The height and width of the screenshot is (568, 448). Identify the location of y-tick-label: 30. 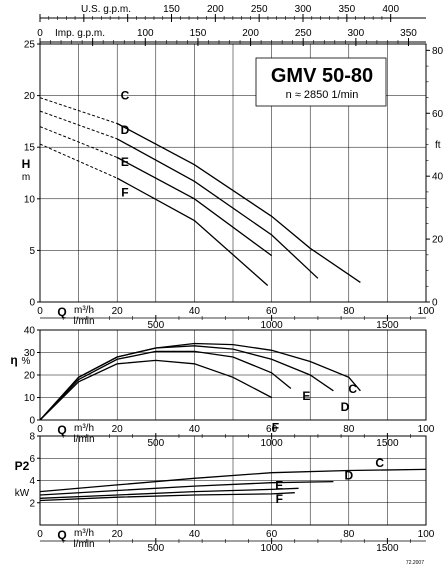
(30, 353).